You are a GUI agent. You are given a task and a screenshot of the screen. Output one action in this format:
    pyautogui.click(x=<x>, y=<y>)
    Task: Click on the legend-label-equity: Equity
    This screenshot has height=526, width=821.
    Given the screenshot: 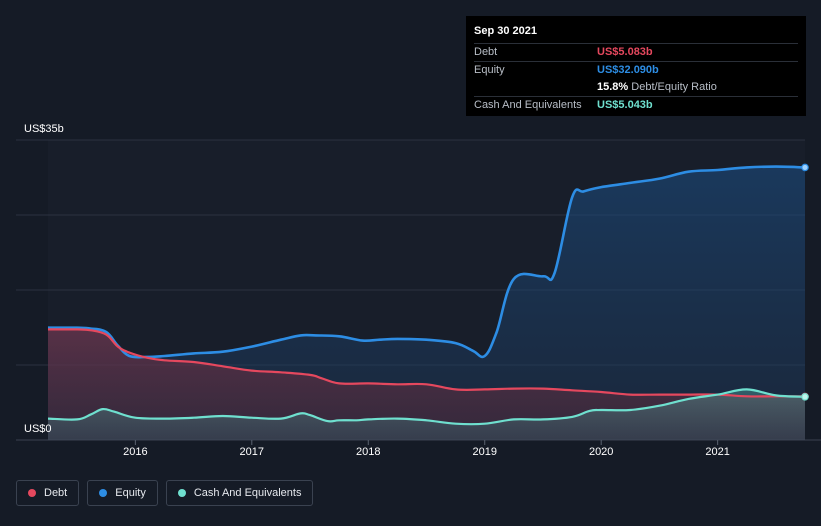 What is the action you would take?
    pyautogui.click(x=130, y=493)
    